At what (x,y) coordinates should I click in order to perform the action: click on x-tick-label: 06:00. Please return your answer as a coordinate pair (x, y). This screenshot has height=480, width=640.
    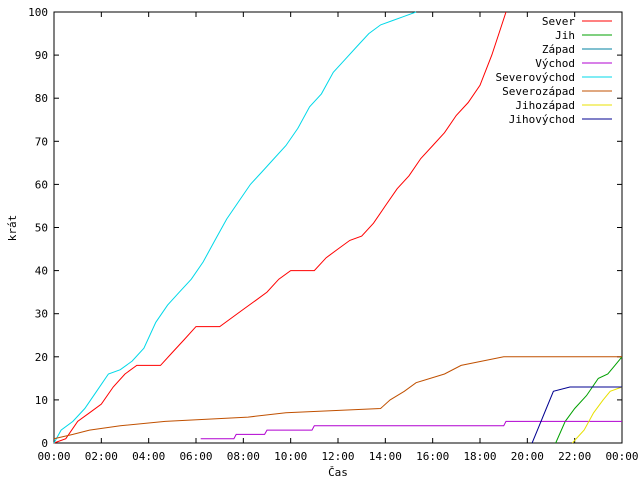
    Looking at the image, I should click on (195, 456).